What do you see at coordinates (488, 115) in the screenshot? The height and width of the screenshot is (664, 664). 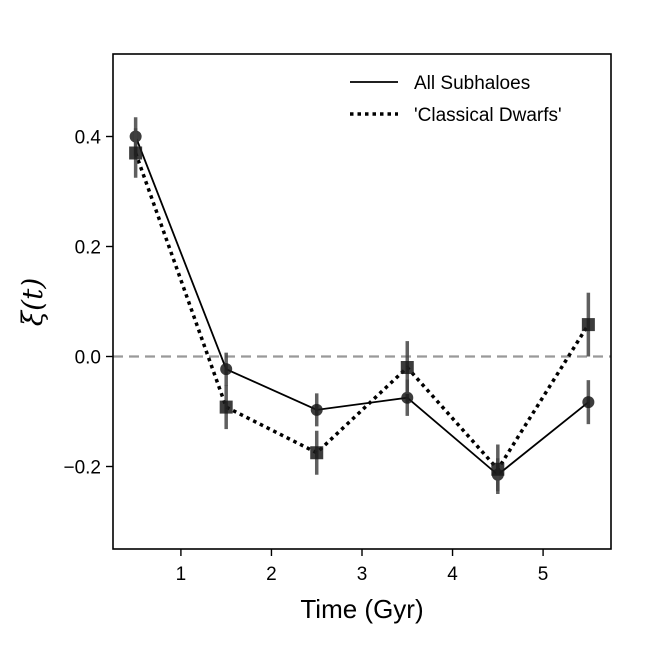 I see `legend-label-classical-dwarfs: 'Classical Dwarfs'` at bounding box center [488, 115].